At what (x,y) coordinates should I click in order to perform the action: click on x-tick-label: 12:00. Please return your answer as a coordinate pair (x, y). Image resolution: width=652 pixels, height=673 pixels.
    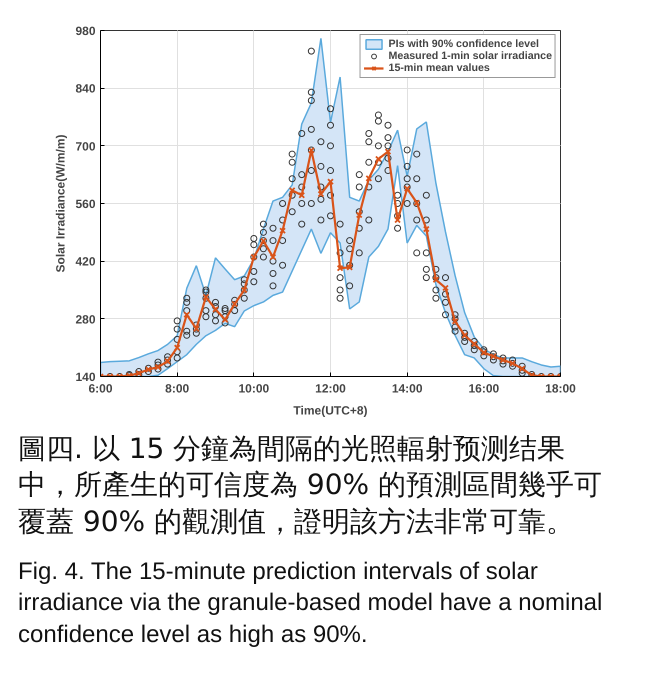
    Looking at the image, I should click on (330, 389).